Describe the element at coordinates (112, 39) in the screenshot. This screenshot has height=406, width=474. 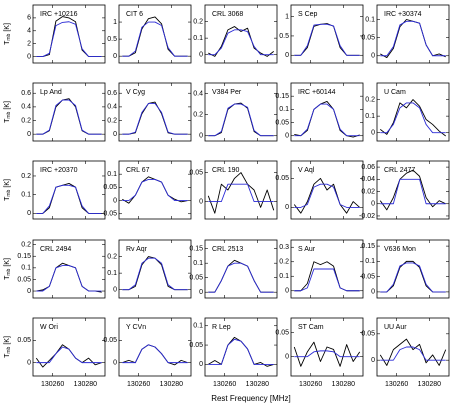
I see `y-tick-label: 0.5` at that location.